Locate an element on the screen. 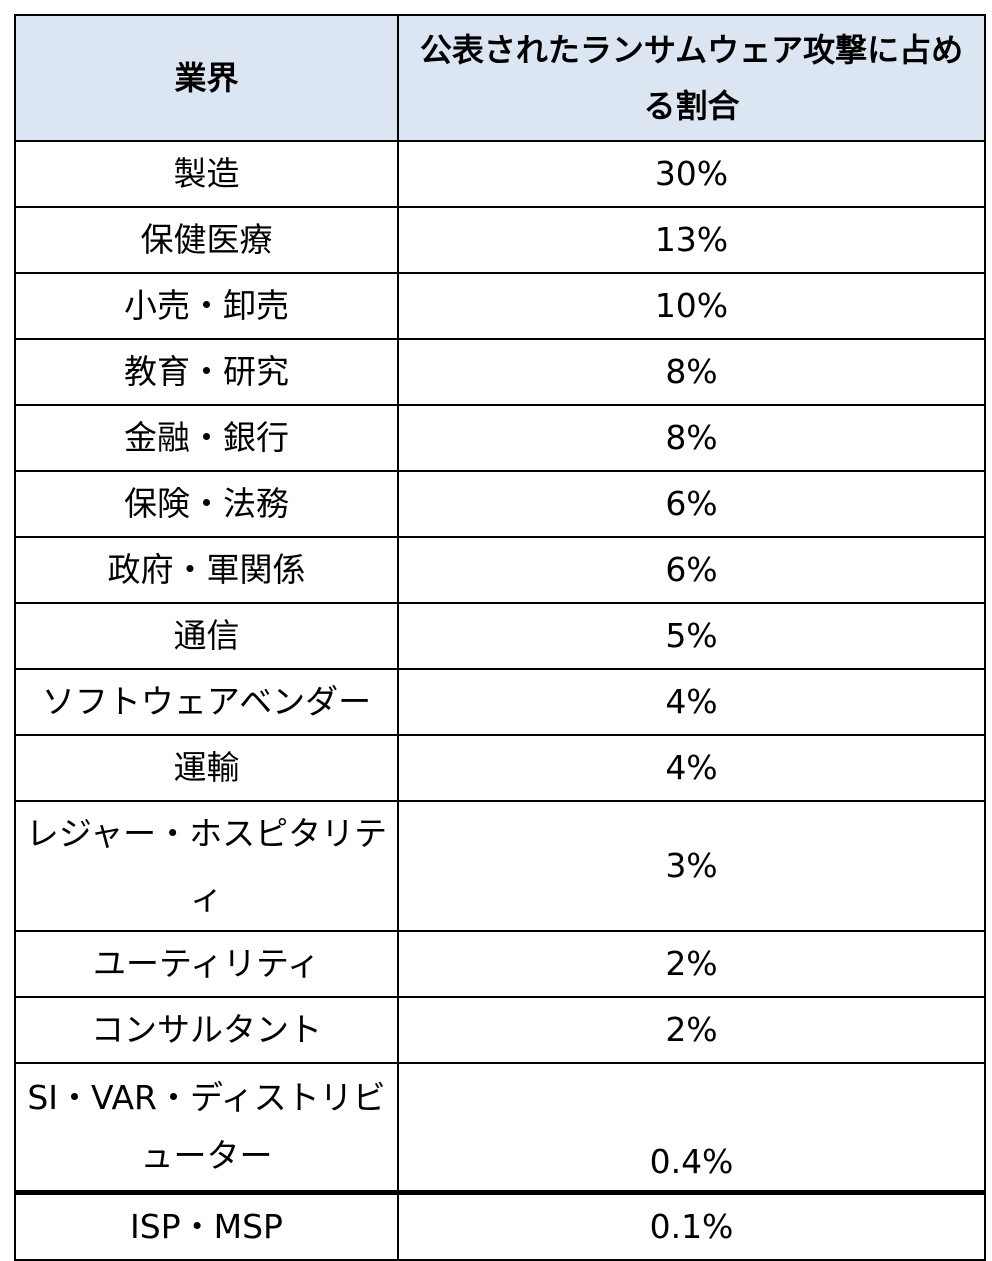 The image size is (992, 1261). share-cell: 0.4% is located at coordinates (691, 1128).